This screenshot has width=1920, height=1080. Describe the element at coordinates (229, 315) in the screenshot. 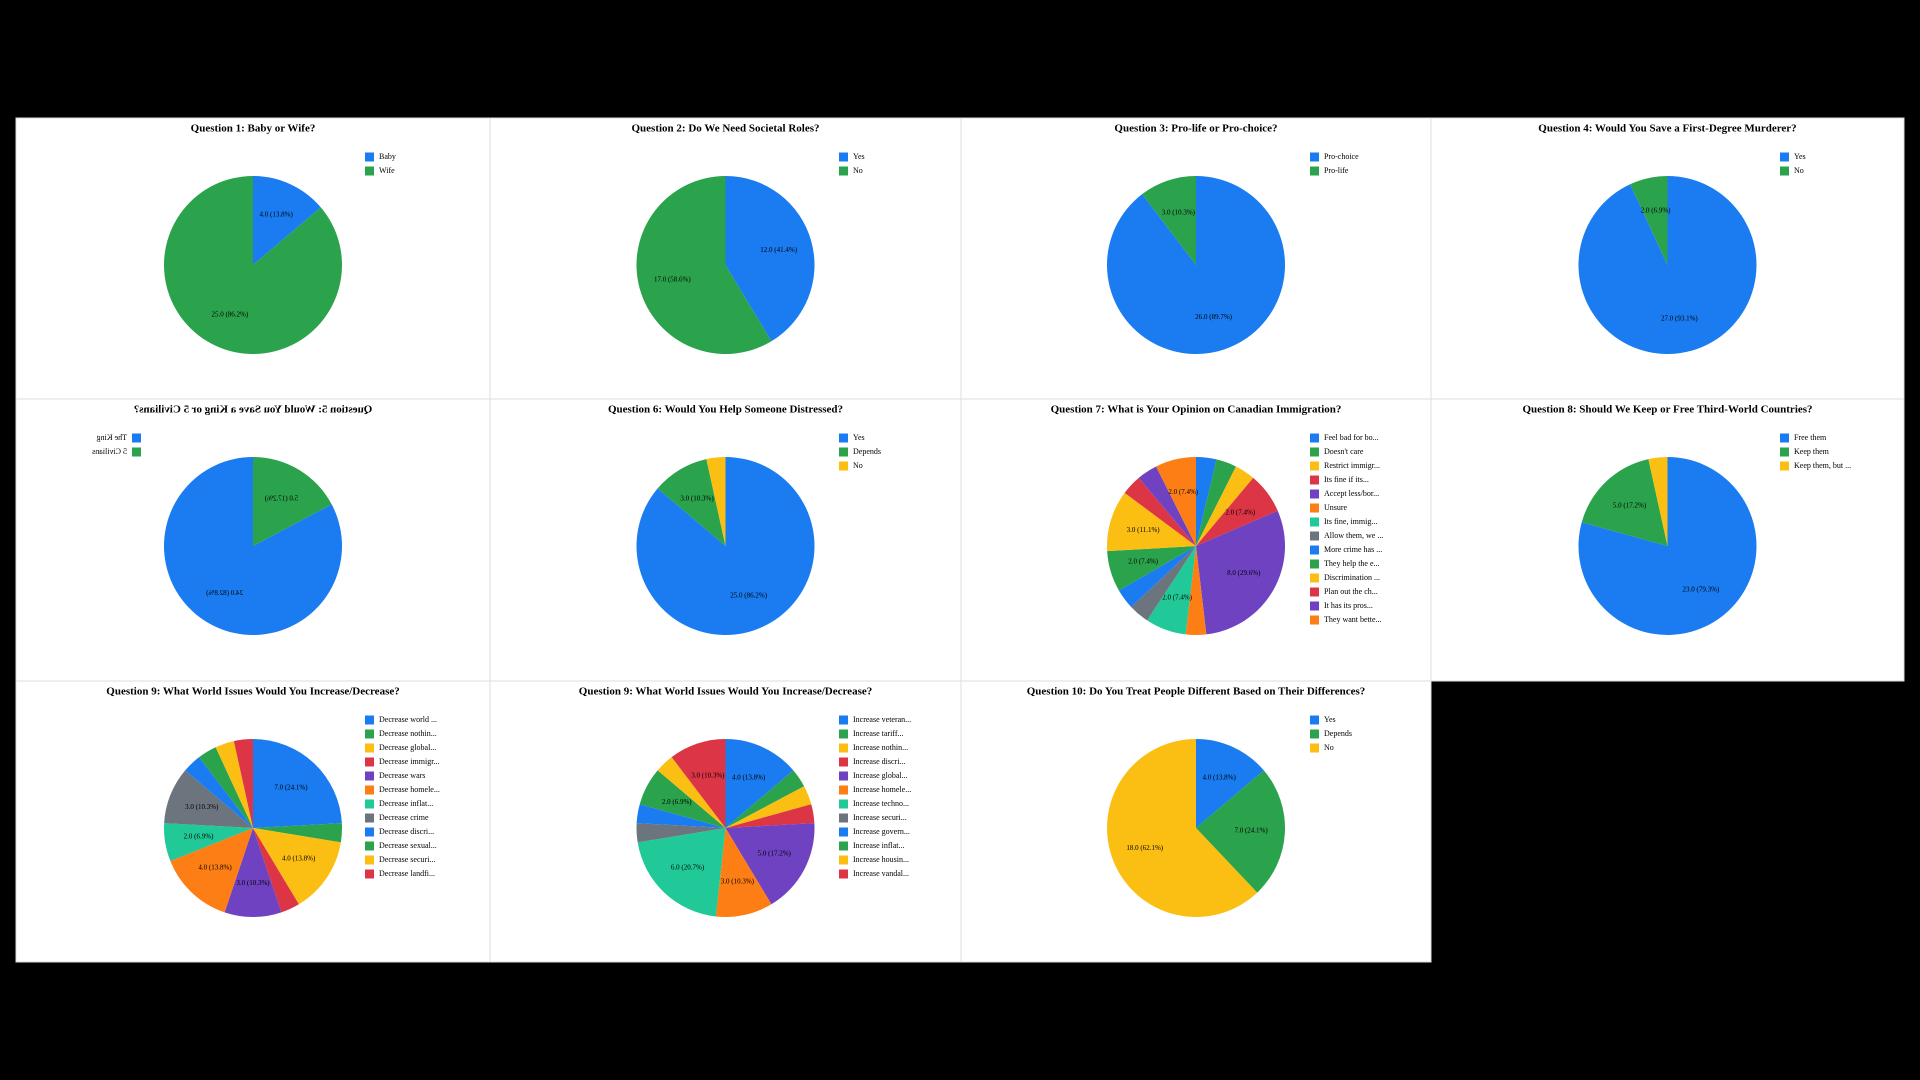

I see `slice-label: 25.0 (86.2%)` at that location.